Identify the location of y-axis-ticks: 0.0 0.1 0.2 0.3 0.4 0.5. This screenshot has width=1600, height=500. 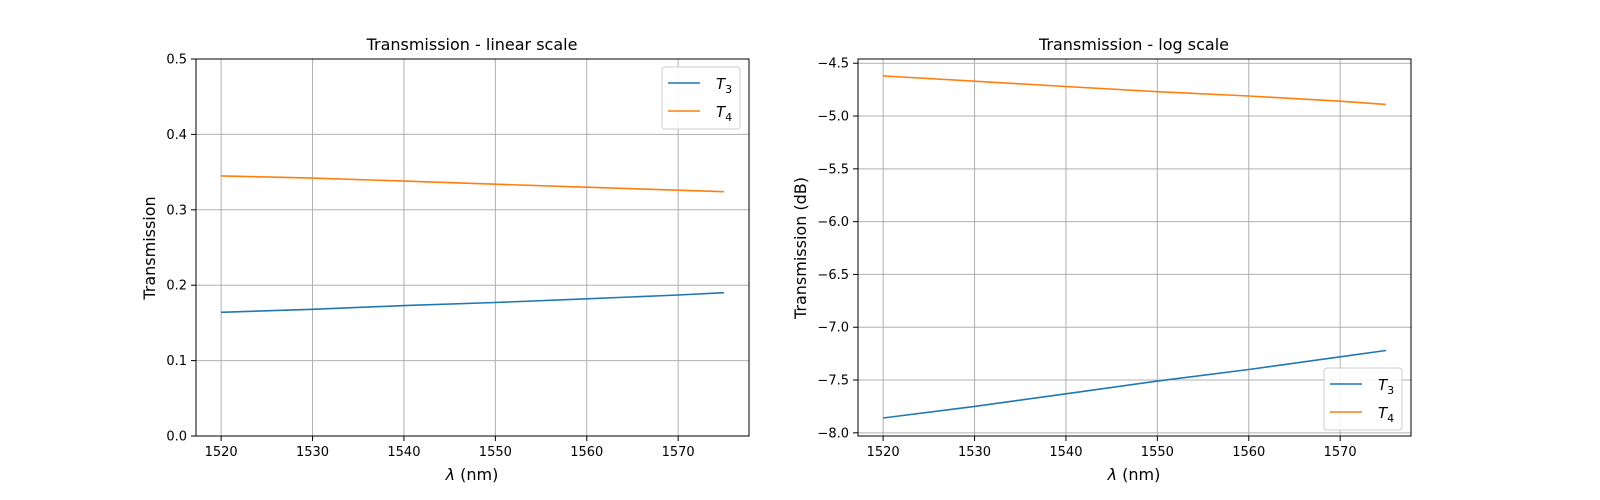
(181, 249).